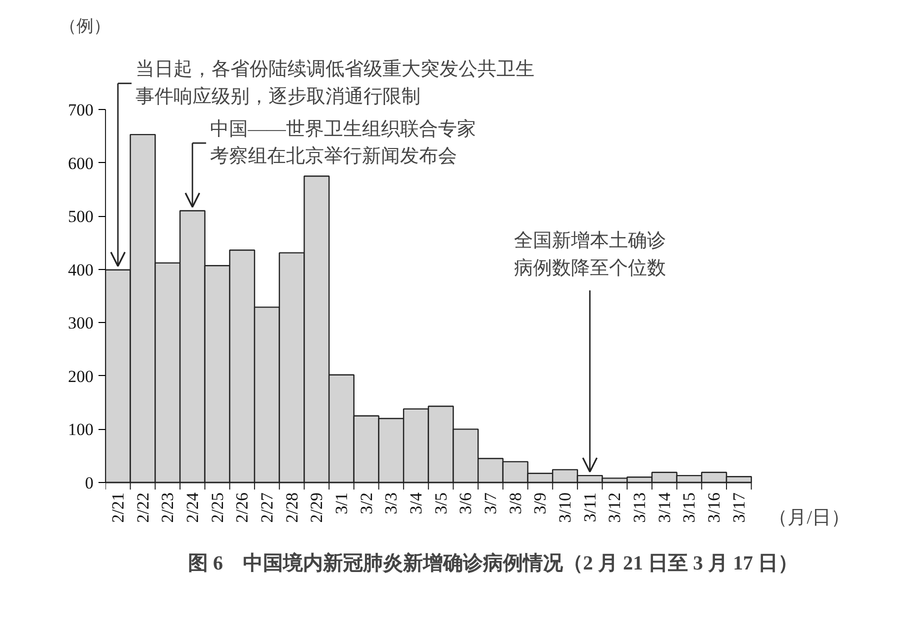 Image resolution: width=900 pixels, height=631 pixels. What do you see at coordinates (81, 270) in the screenshot?
I see `y-tick-label: 400` at bounding box center [81, 270].